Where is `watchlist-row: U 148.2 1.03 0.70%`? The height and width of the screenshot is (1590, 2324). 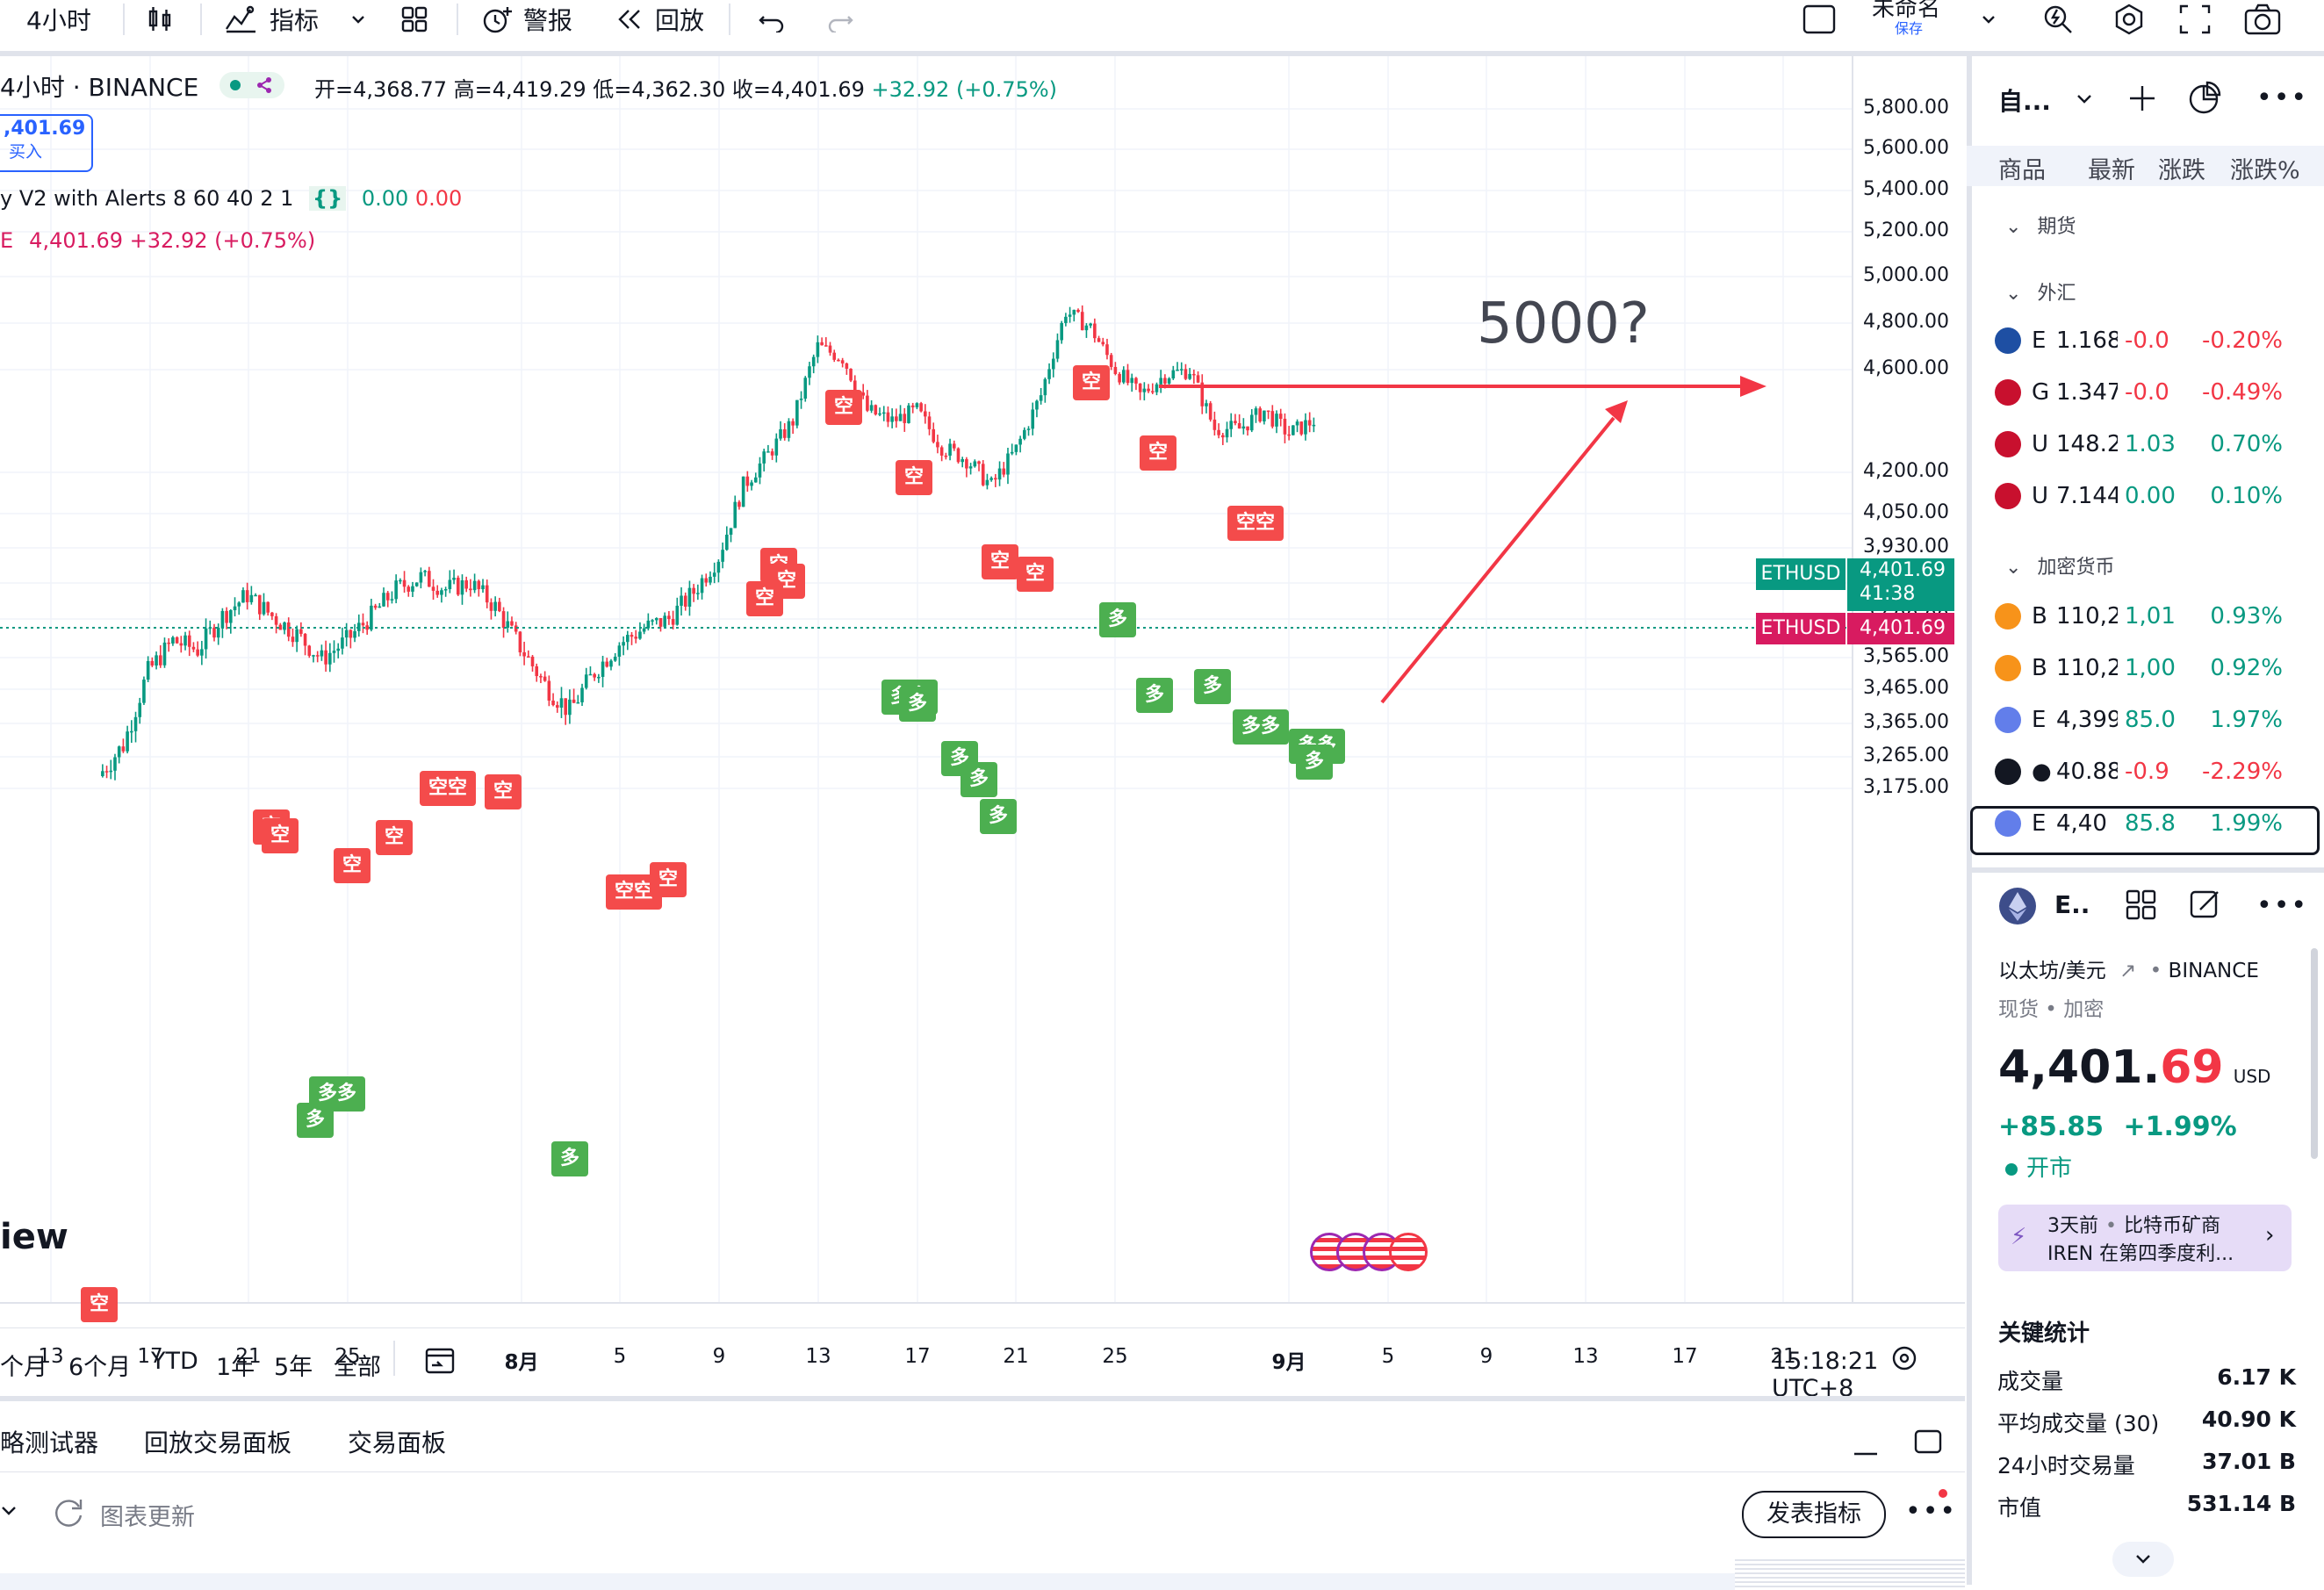
watchlist-row: U 148.2 1.03 0.70% is located at coordinates (2146, 444).